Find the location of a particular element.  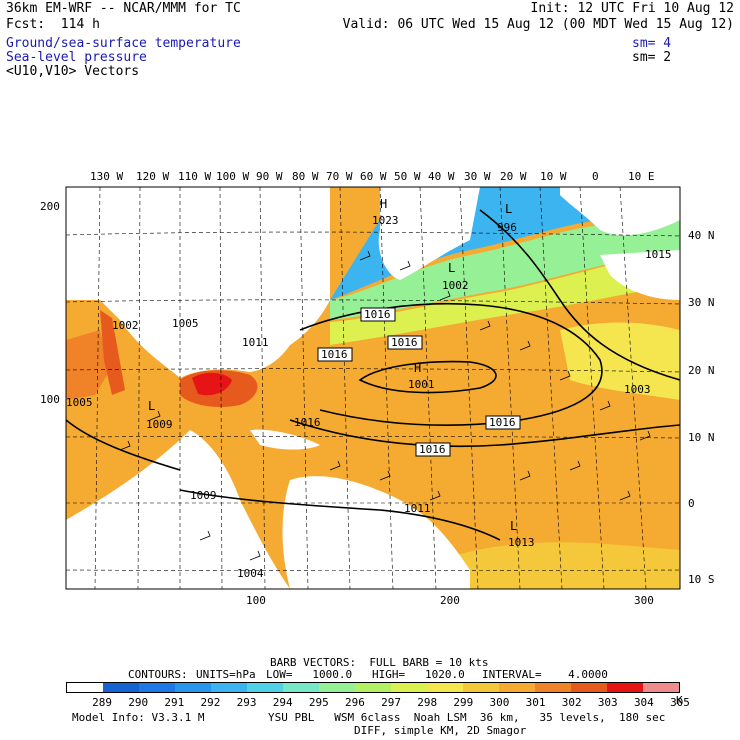

lon-label: 50 W is located at coordinates (407, 176).